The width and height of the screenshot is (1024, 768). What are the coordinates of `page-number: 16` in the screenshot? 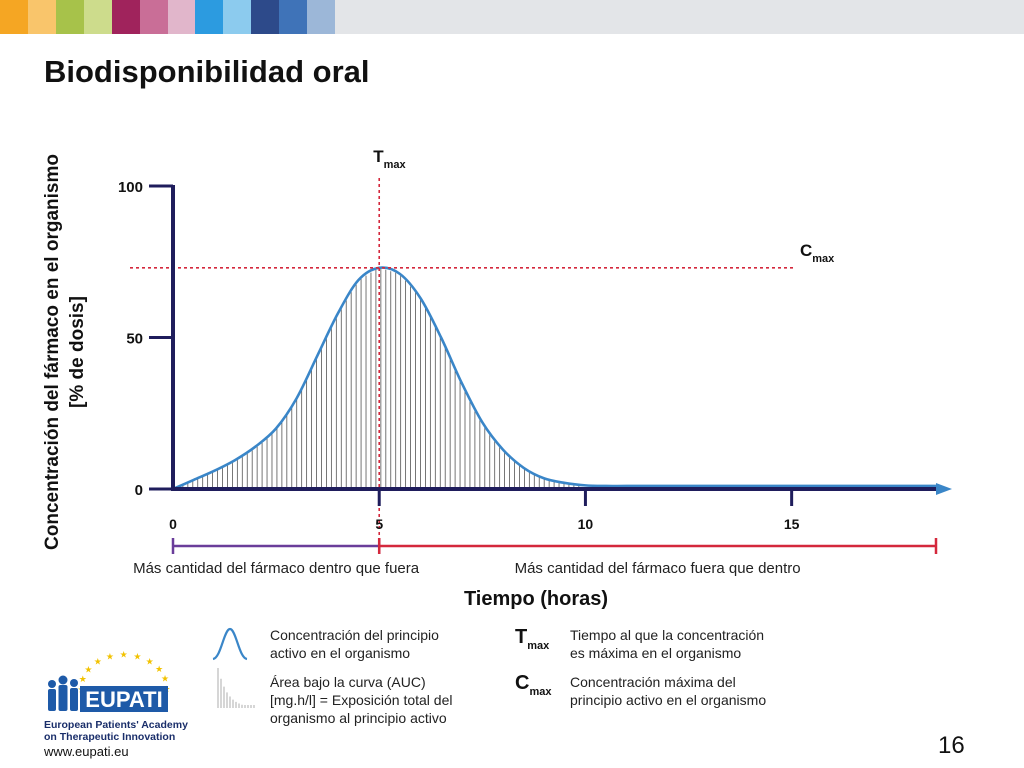 It's located at (951, 745).